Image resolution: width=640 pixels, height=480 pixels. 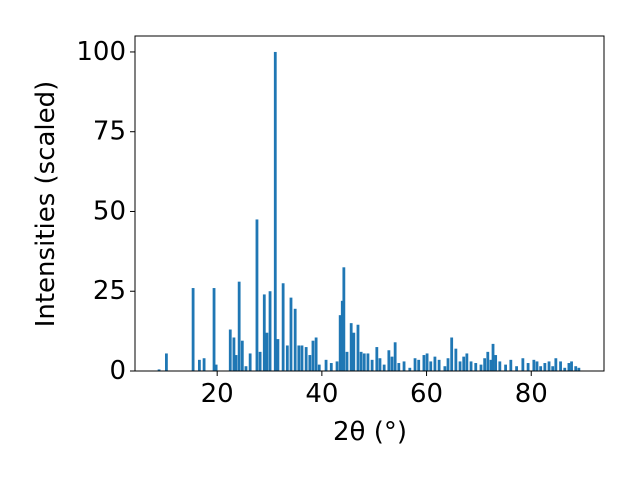 What do you see at coordinates (109, 132) in the screenshot?
I see `y-tick-label: 75` at bounding box center [109, 132].